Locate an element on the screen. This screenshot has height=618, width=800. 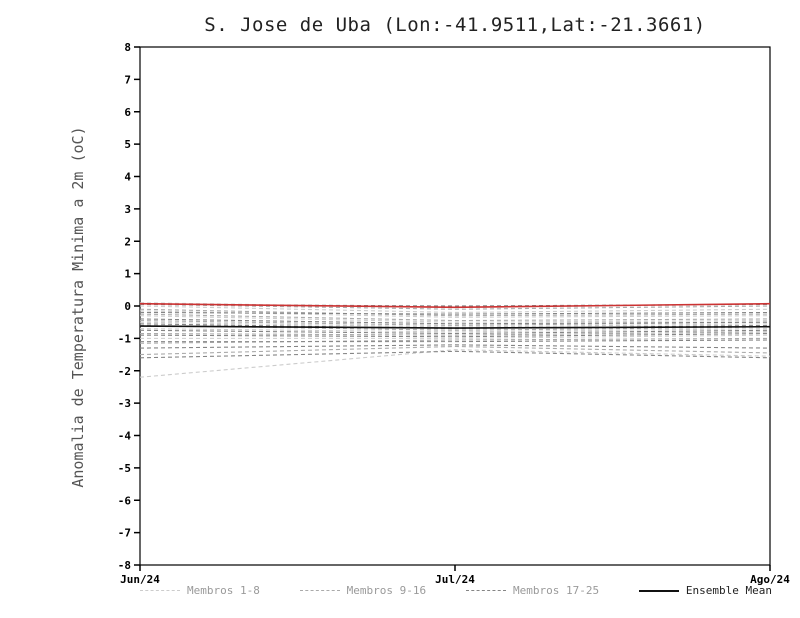
svg-text: 2 is located at coordinates (127, 241).